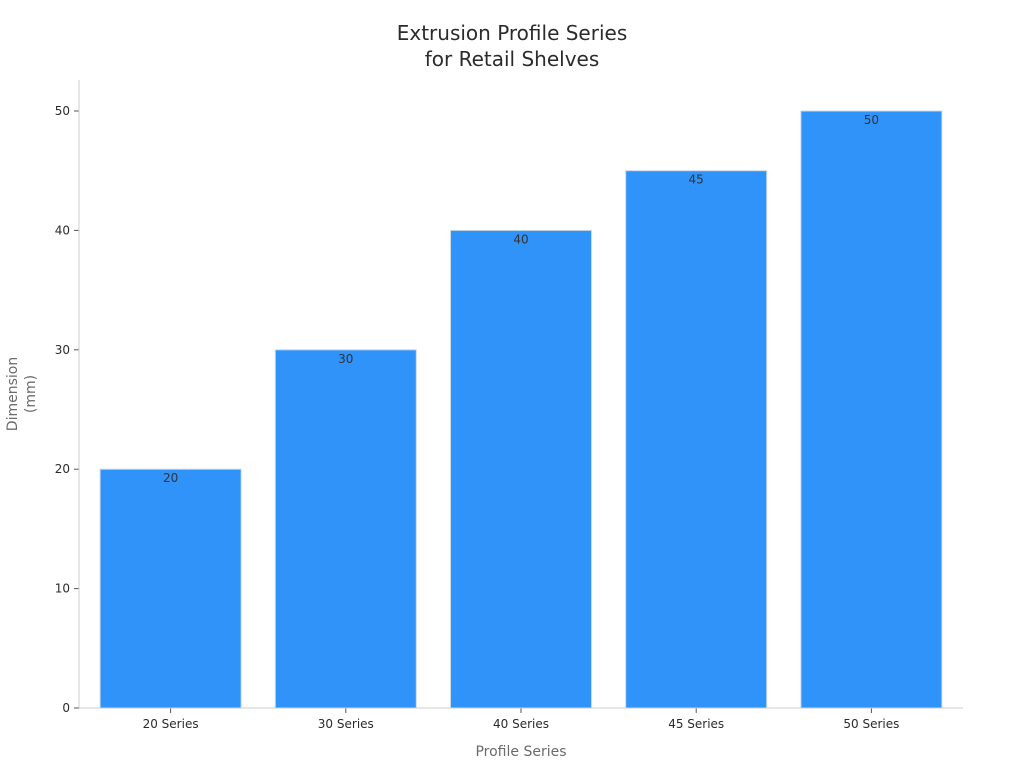 This screenshot has height=768, width=1024. Describe the element at coordinates (512, 33) in the screenshot. I see `chart-title-line-1: Extrusion Profile Series` at that location.